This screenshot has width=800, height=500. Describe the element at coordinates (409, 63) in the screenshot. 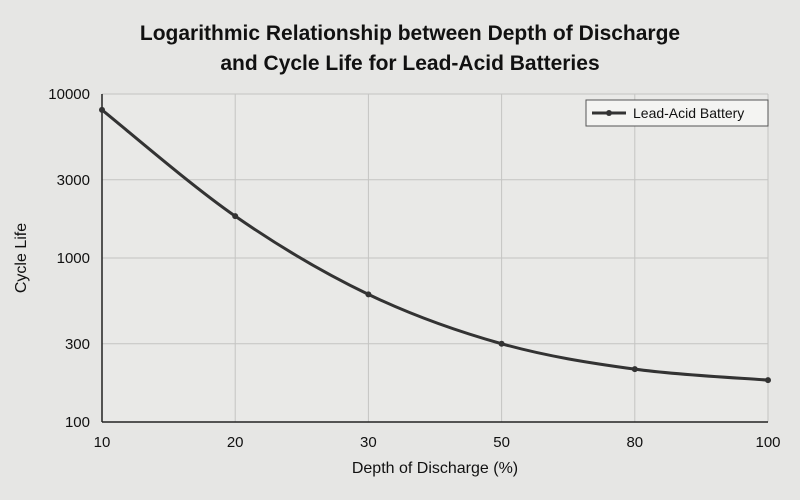

I see `chart-title-line-2: and Cycle Life for Lead-Acid Batteries` at that location.